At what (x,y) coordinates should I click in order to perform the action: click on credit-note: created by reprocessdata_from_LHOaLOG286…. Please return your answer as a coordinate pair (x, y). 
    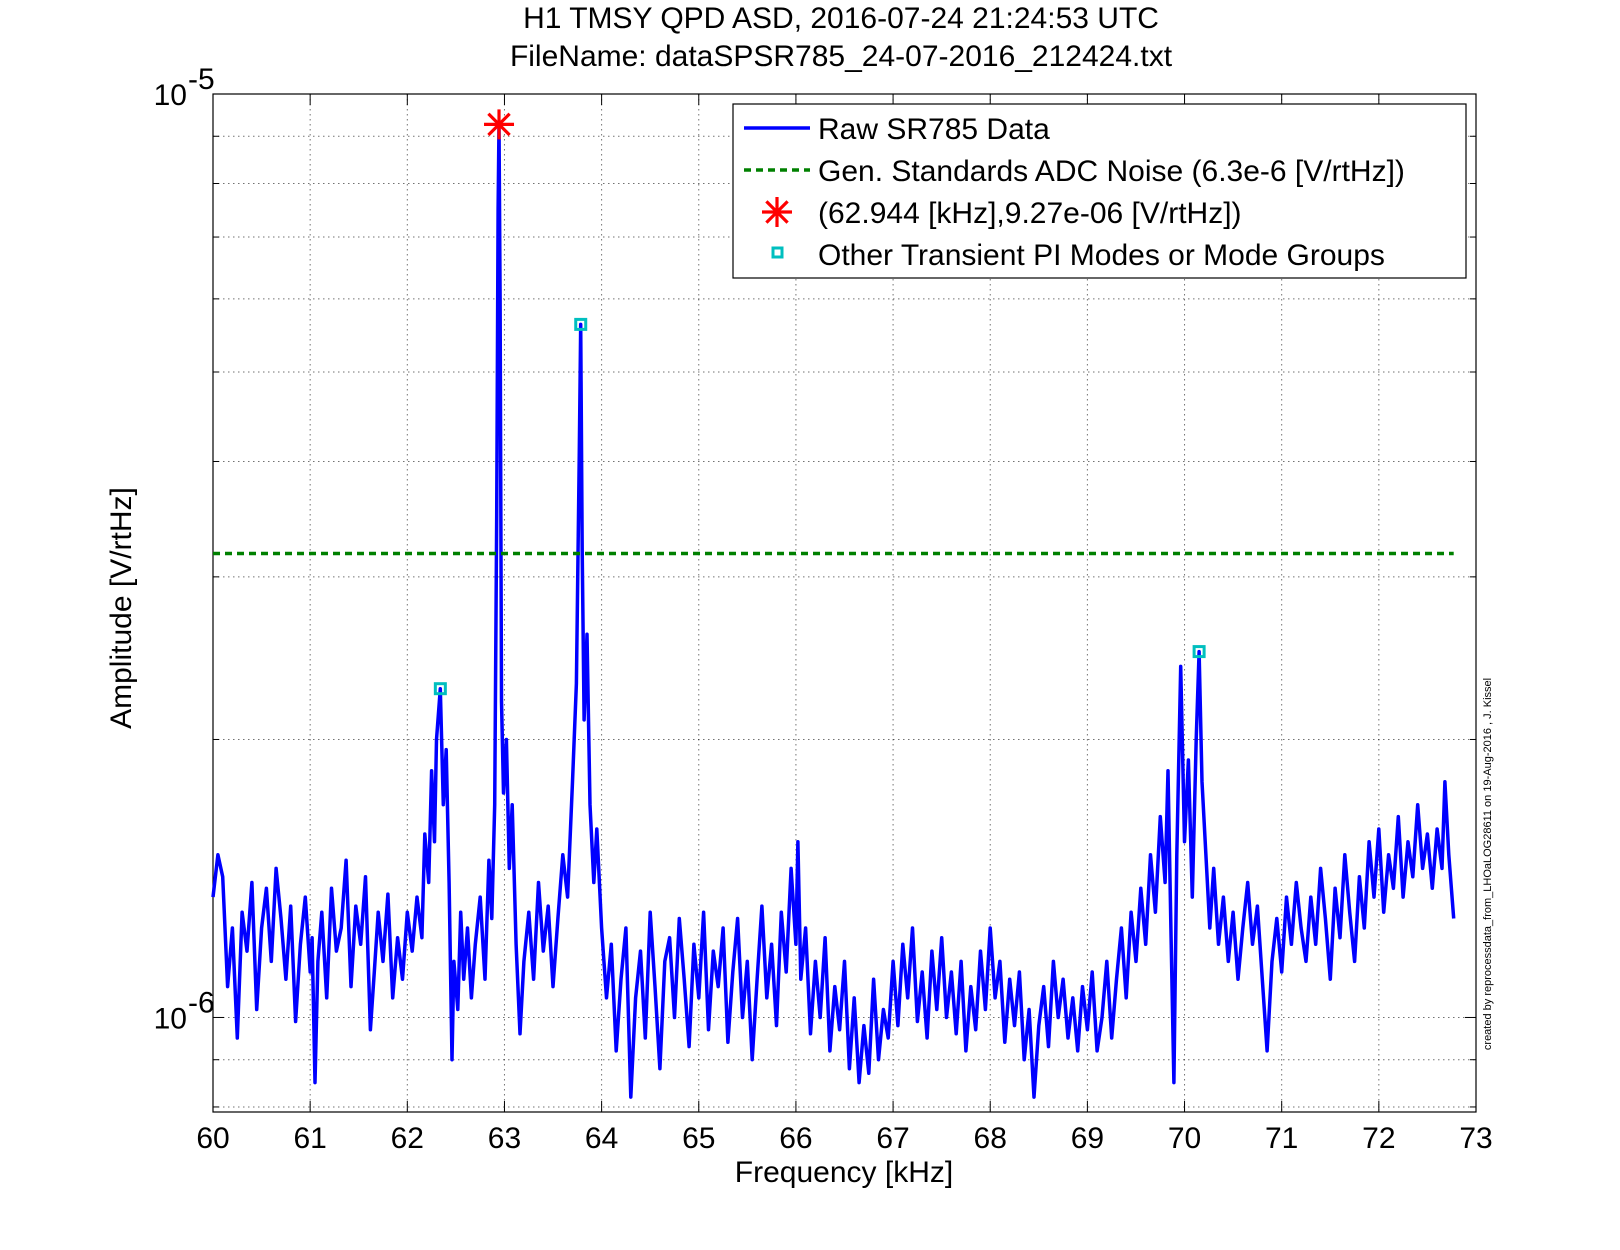
    Looking at the image, I should click on (1488, 864).